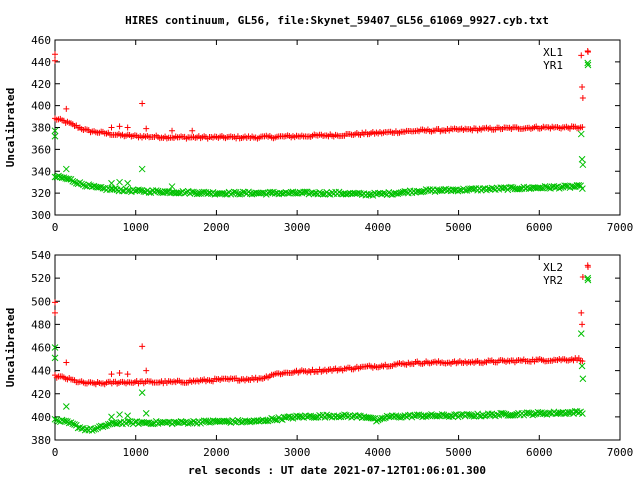 The image size is (640, 480). What do you see at coordinates (41, 215) in the screenshot?
I see `y-tick-label: 300` at bounding box center [41, 215].